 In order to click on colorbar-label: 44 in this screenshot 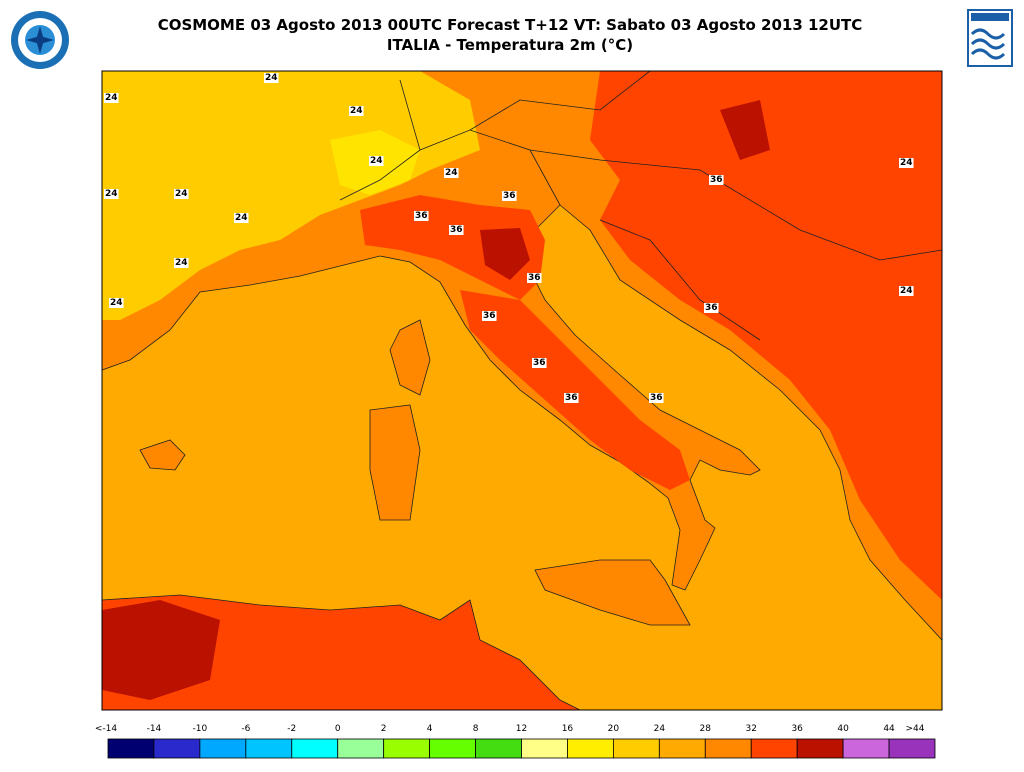, I will do `click(889, 729)`.